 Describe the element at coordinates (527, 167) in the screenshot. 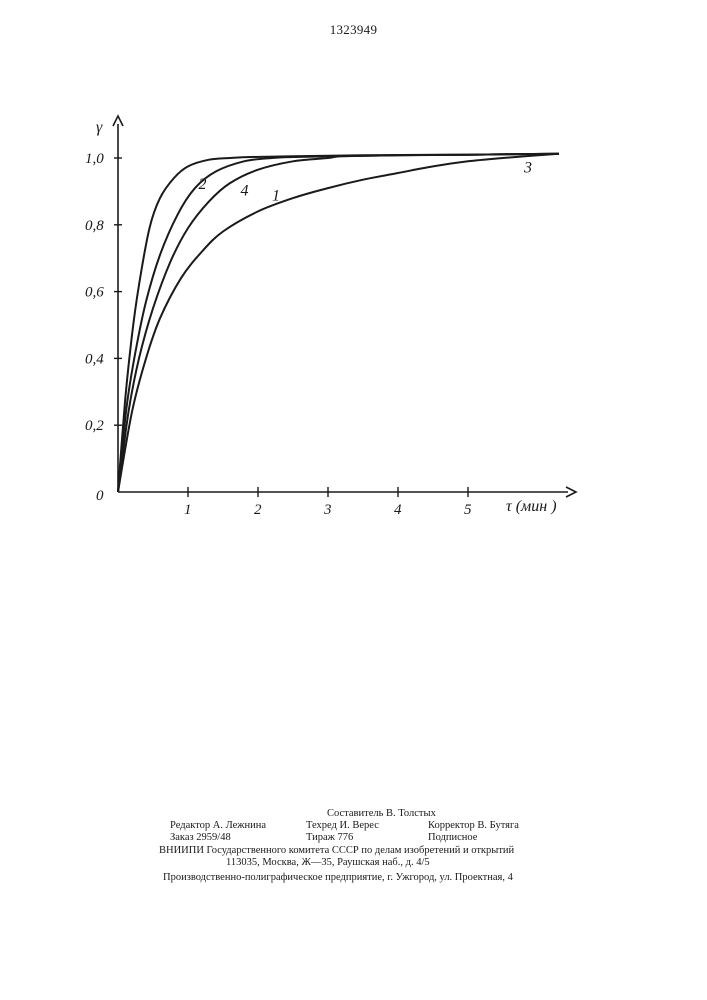

I see `curve-label-3: 3` at that location.